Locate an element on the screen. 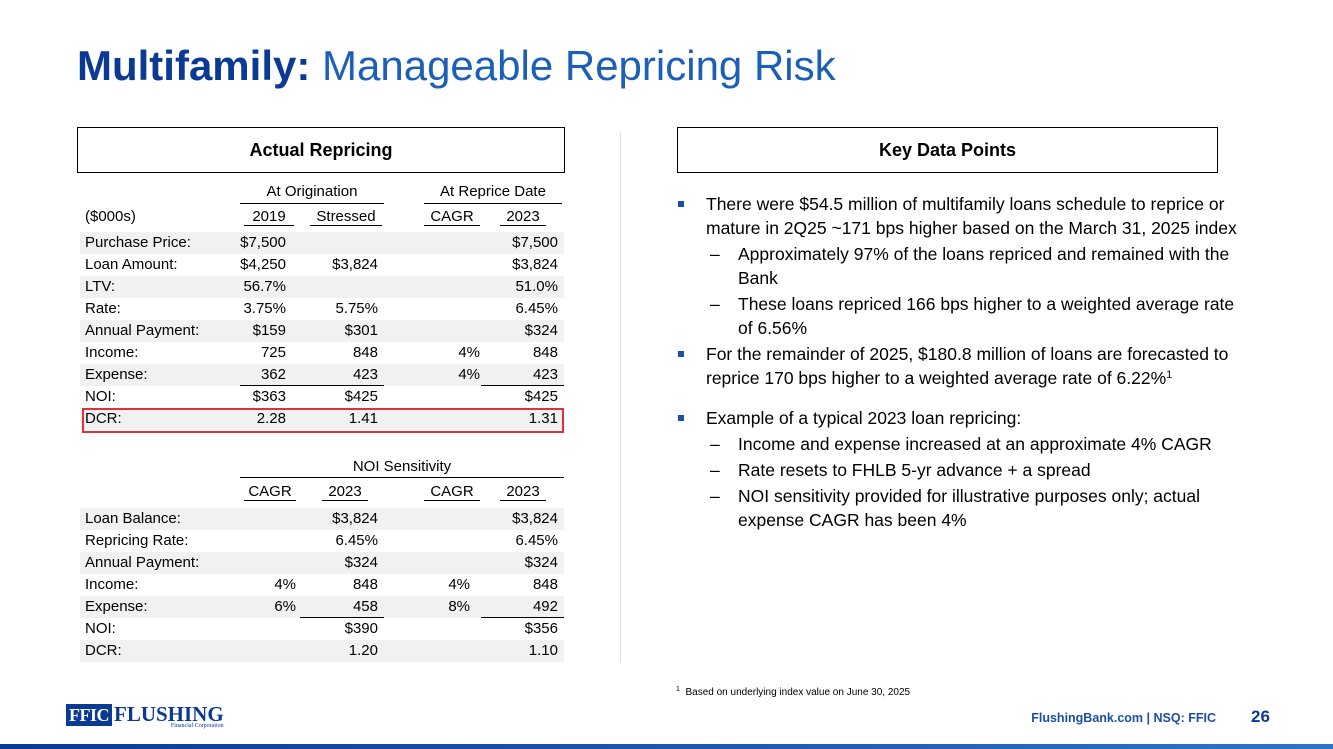 The image size is (1333, 749). table-row: DCR: 1.20 1.10 is located at coordinates (322, 651).